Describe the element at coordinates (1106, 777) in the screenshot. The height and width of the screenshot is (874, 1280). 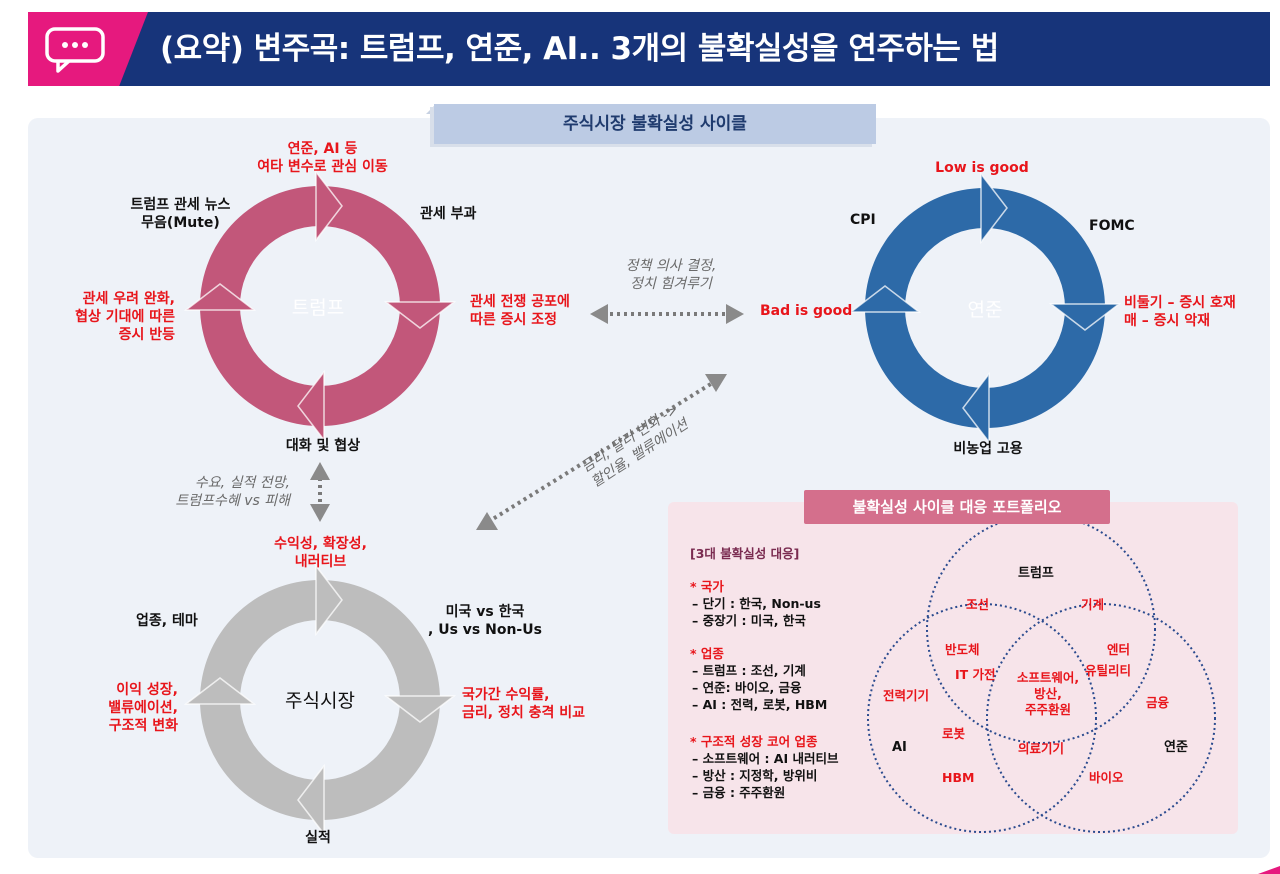
I see `venn-fed-only-2: 바이오` at that location.